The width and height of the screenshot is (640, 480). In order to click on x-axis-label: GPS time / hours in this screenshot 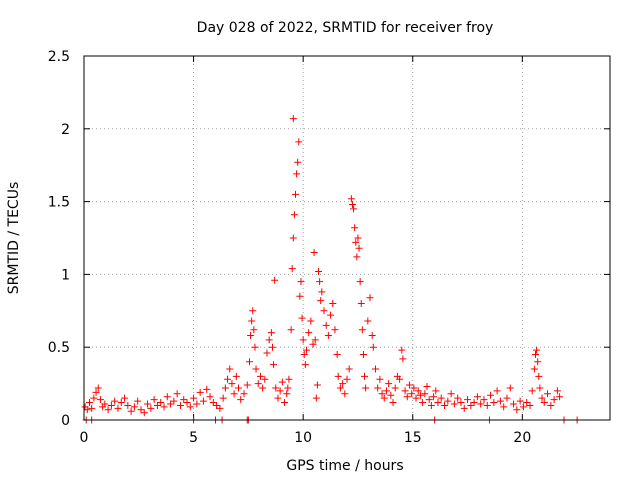, I will do `click(344, 466)`.